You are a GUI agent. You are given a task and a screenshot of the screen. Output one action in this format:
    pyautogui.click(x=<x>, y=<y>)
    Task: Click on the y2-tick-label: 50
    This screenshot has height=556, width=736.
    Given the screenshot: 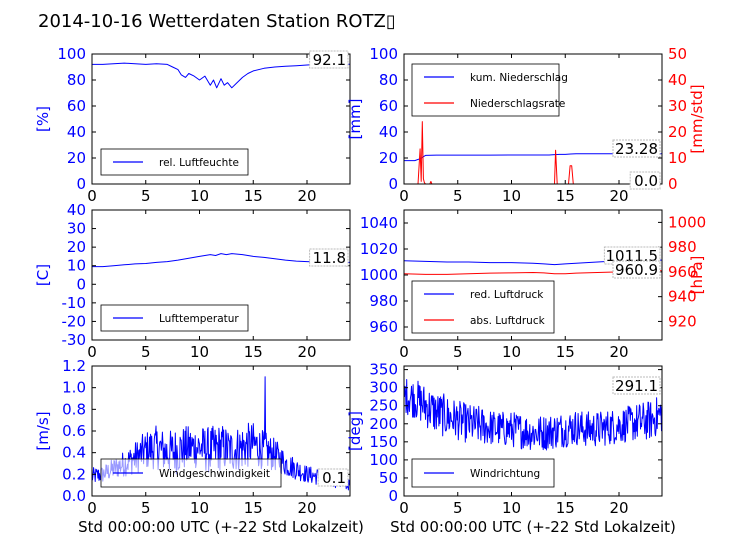 What is the action you would take?
    pyautogui.click(x=677, y=54)
    